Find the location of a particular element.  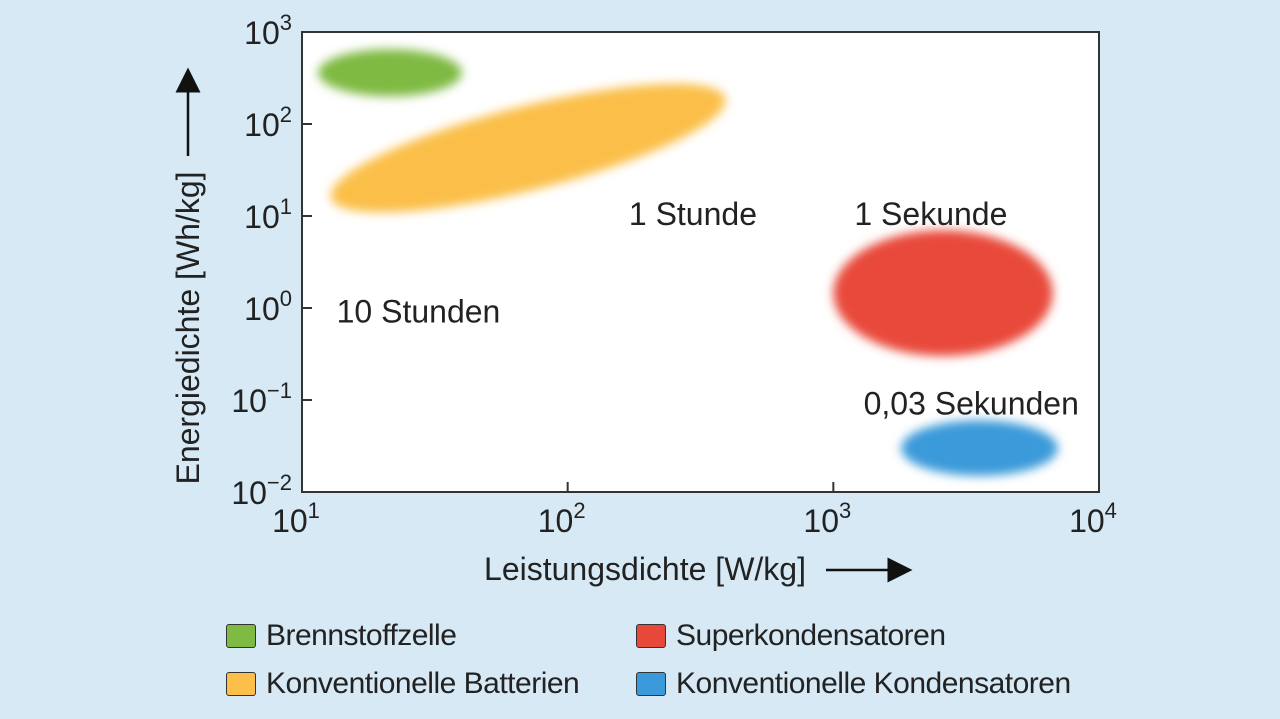

y-tick-label: 10⁰ is located at coordinates (268, 306).